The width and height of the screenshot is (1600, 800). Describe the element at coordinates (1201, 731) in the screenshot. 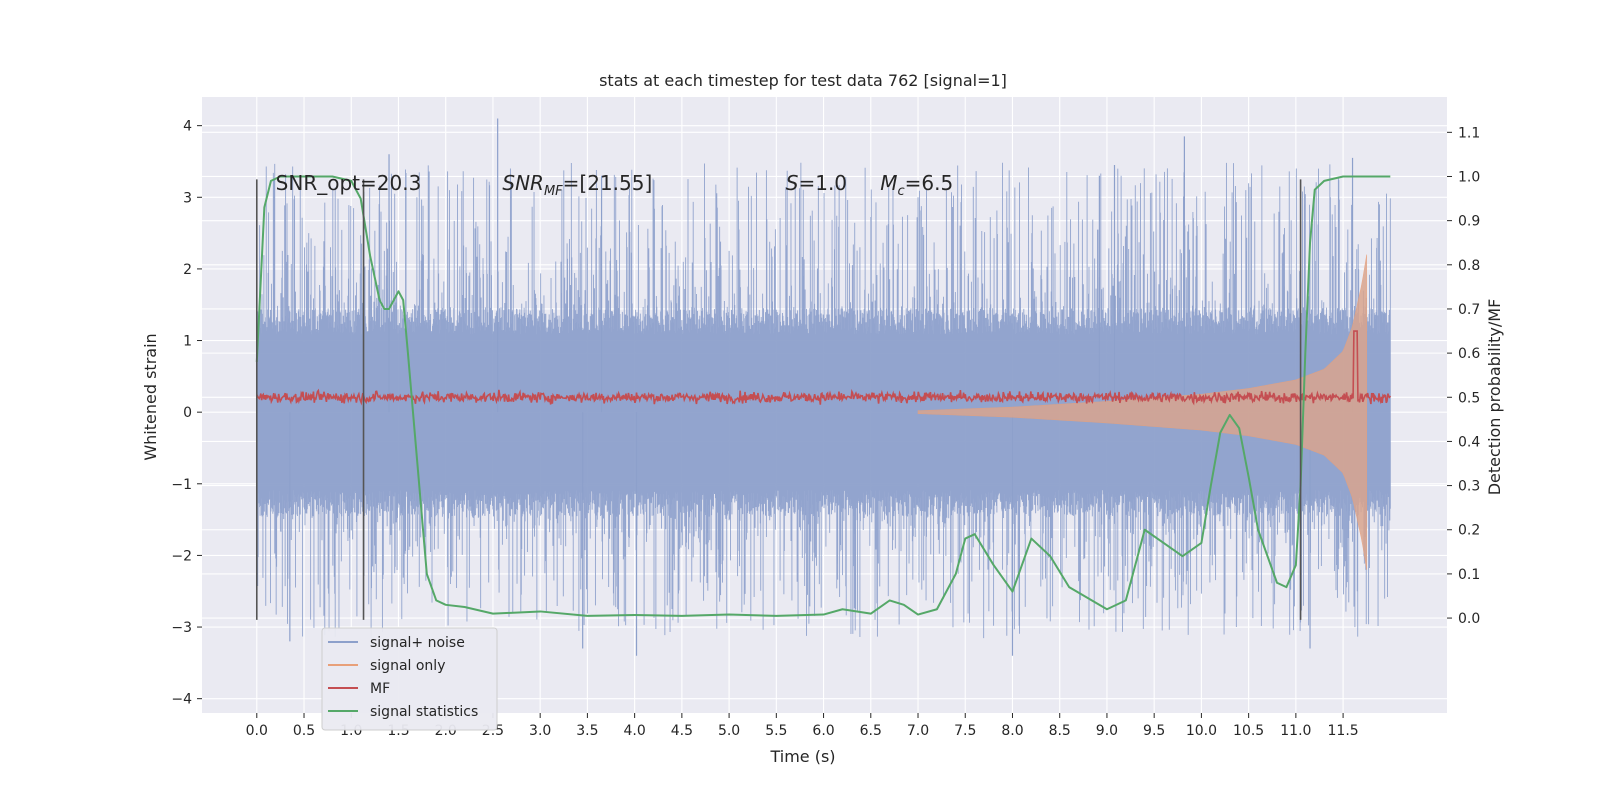

I see `x-tick-label: 10.0` at that location.